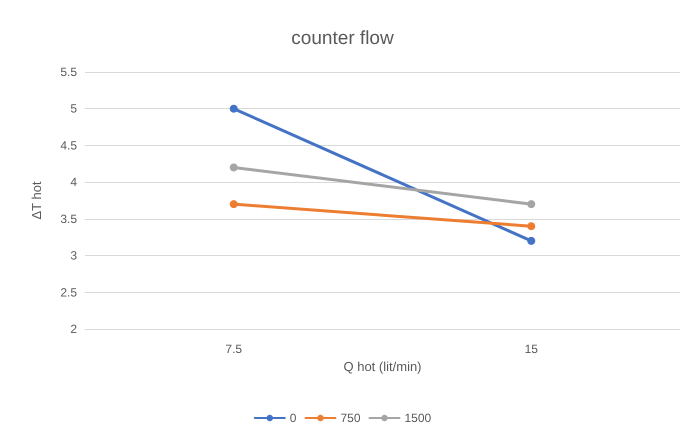 This screenshot has width=685, height=433. Describe the element at coordinates (69, 292) in the screenshot. I see `y-tick-label: 2.5` at that location.